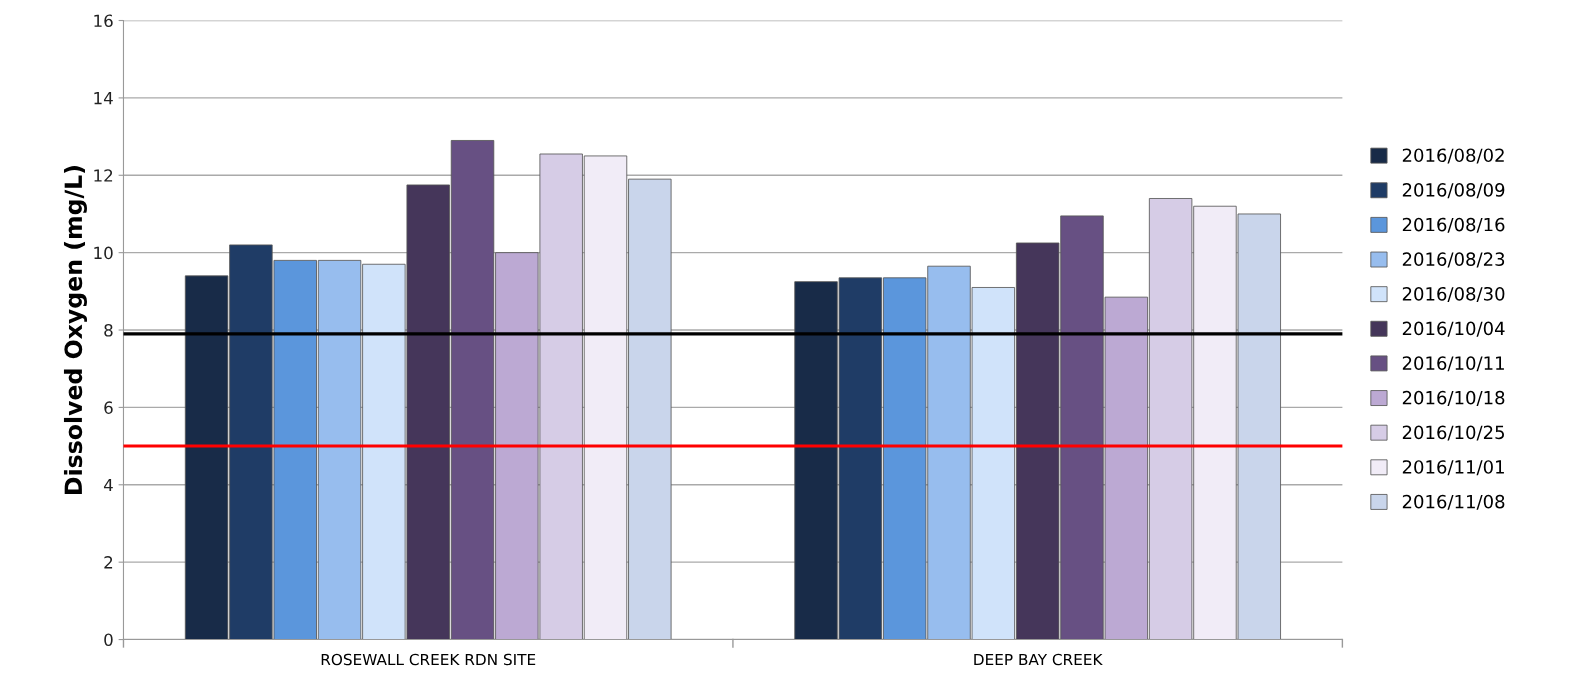  What do you see at coordinates (108, 407) in the screenshot?
I see `y-tick-label: 6` at bounding box center [108, 407].